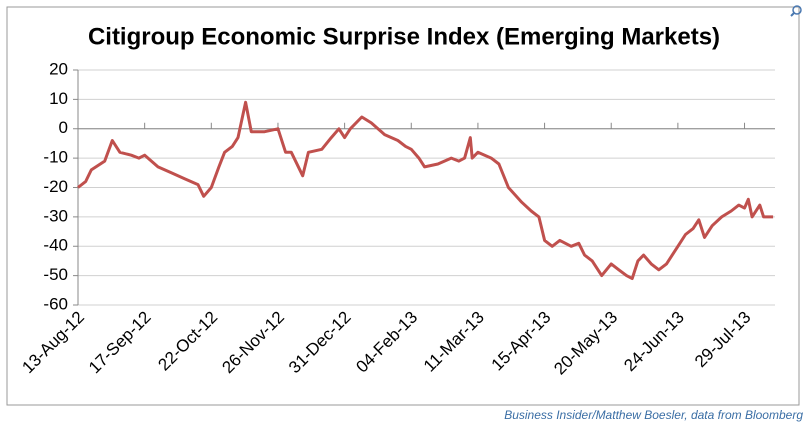 This screenshot has width=810, height=432. Describe the element at coordinates (58, 68) in the screenshot. I see `y-tick-label: 20` at that location.